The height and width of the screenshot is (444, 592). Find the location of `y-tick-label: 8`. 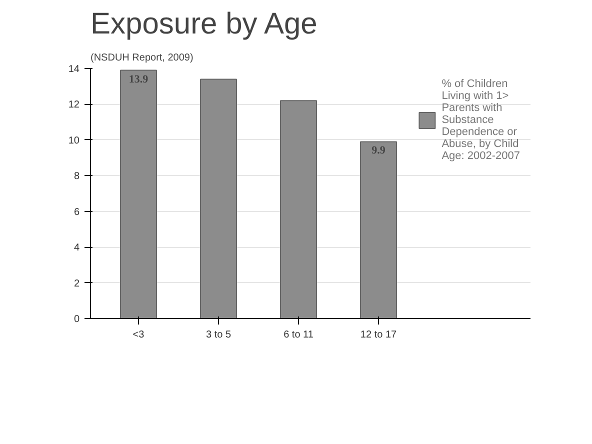

y-tick-label: 8 is located at coordinates (77, 176).